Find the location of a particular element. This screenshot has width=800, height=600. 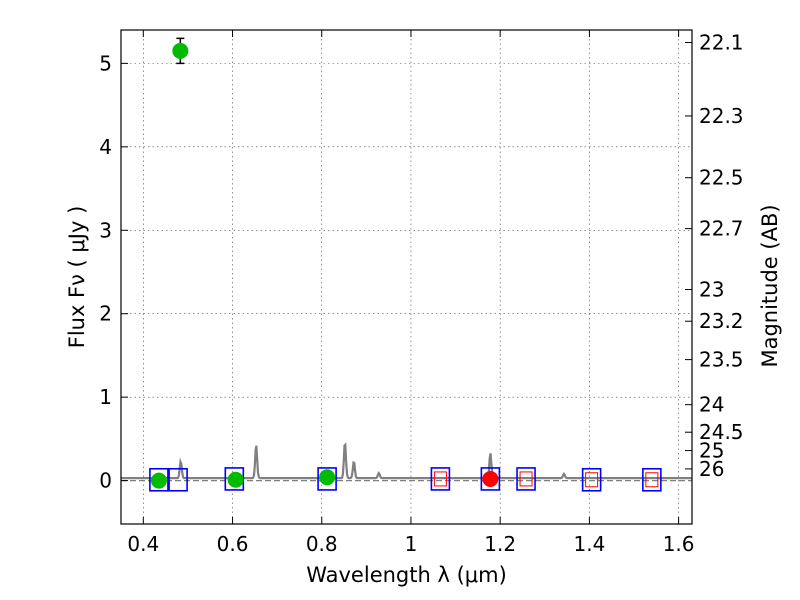

x-tick-label: 1.4 is located at coordinates (589, 544).